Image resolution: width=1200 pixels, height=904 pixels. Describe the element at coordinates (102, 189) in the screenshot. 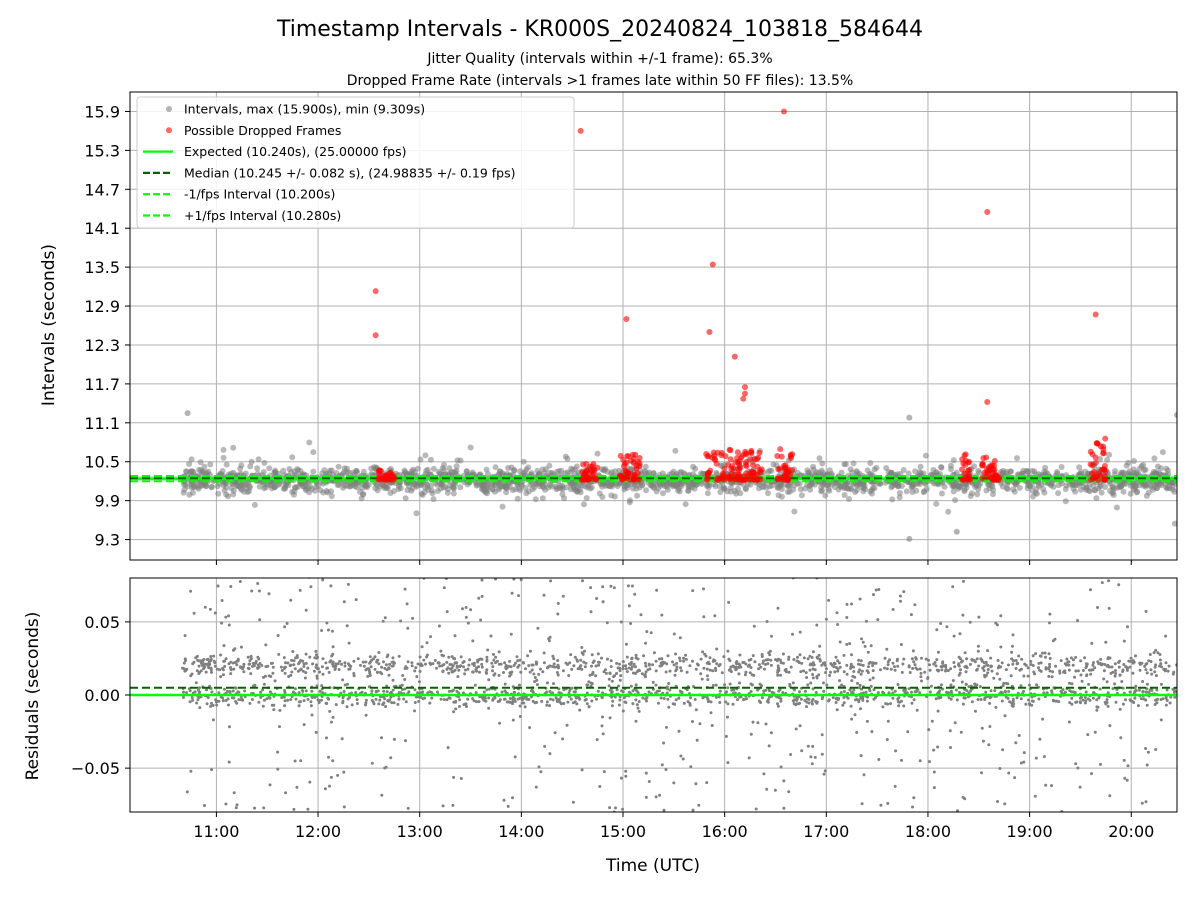

I see `y-tick-label: 14.7` at that location.